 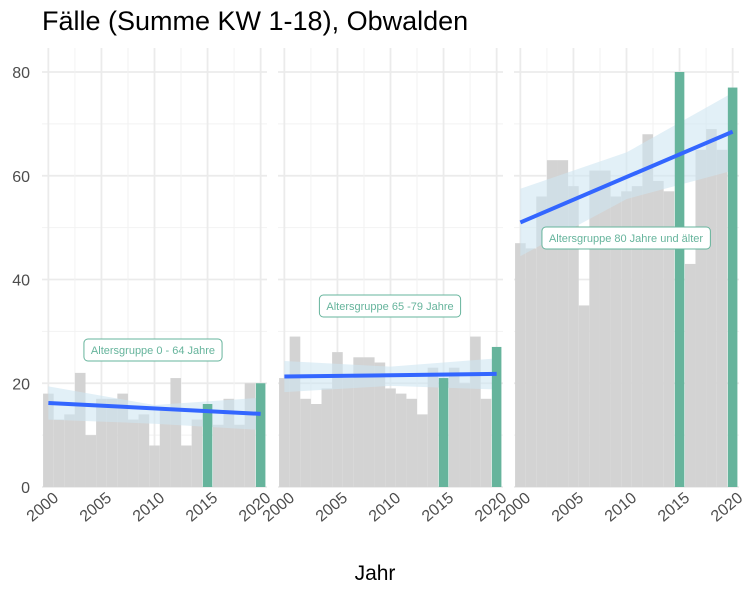 What do you see at coordinates (21, 281) in the screenshot?
I see `y-tick-label: 40` at bounding box center [21, 281].